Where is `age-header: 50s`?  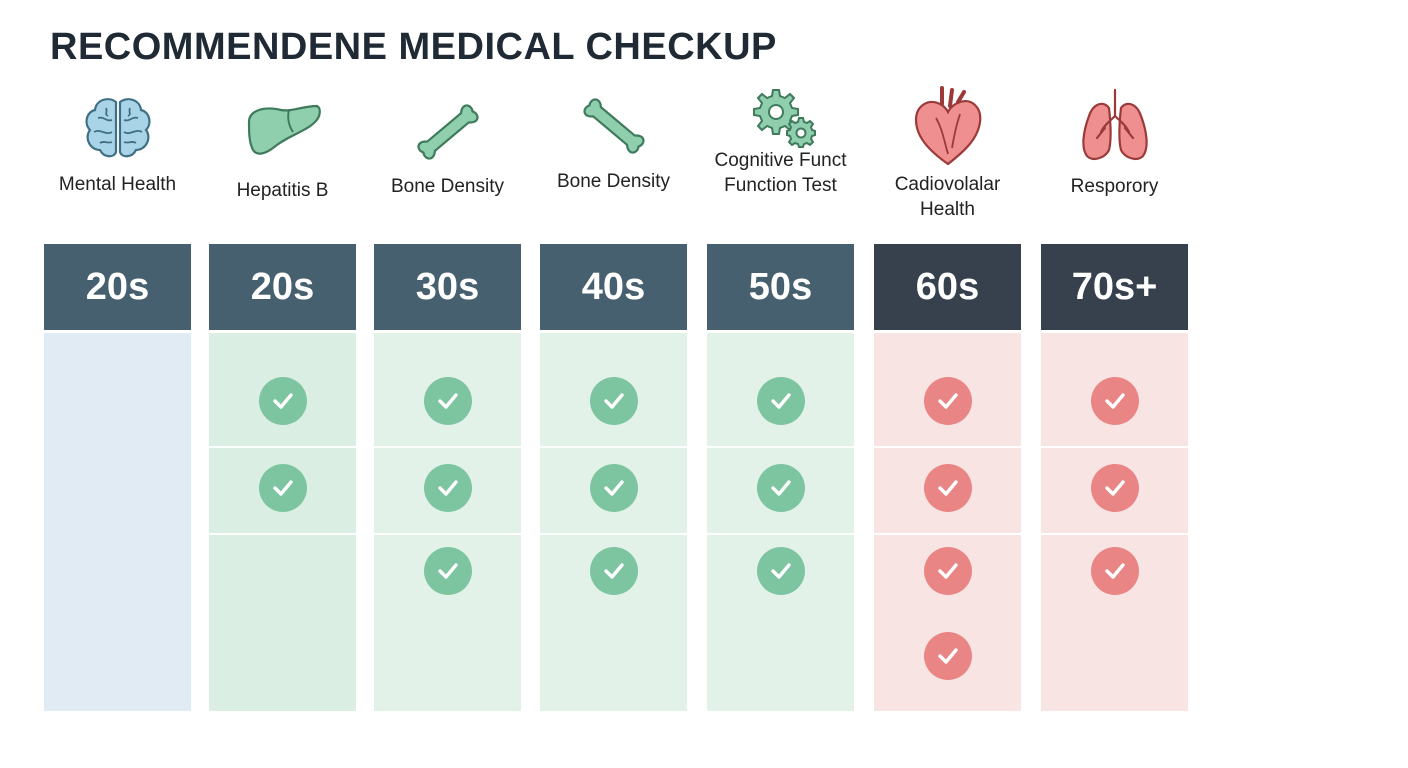
age-header: 50s is located at coordinates (780, 287).